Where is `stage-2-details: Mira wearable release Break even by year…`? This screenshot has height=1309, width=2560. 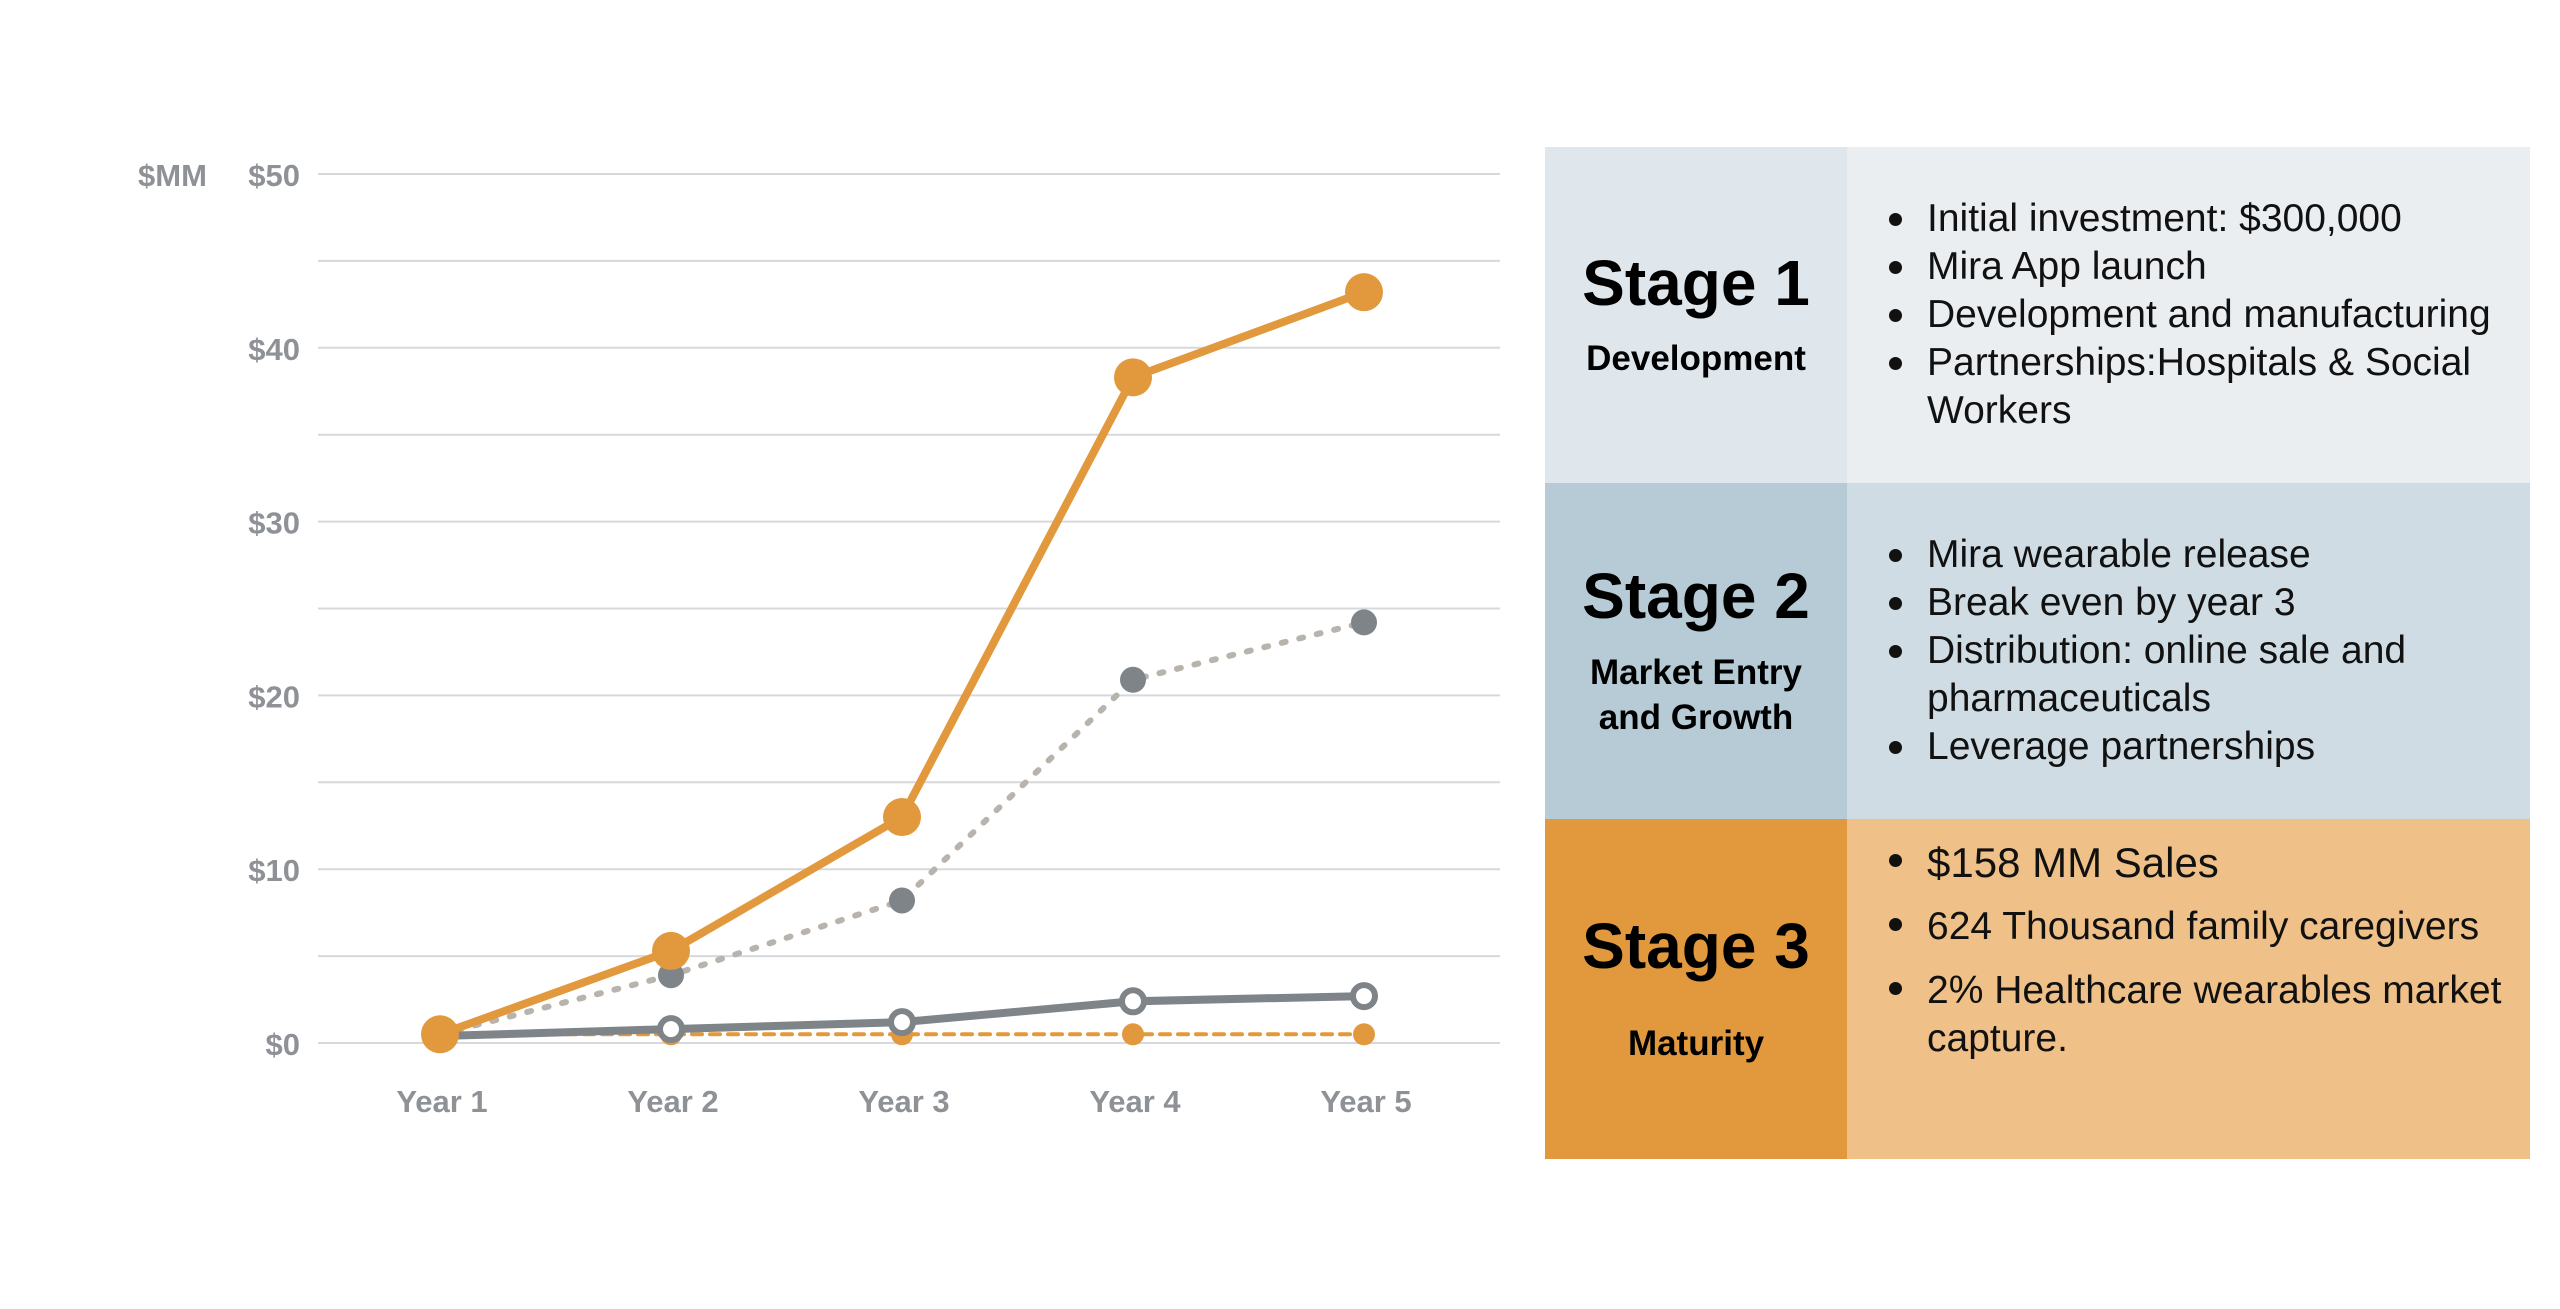 stage-2-details: Mira wearable release Break even by year… is located at coordinates (2188, 651).